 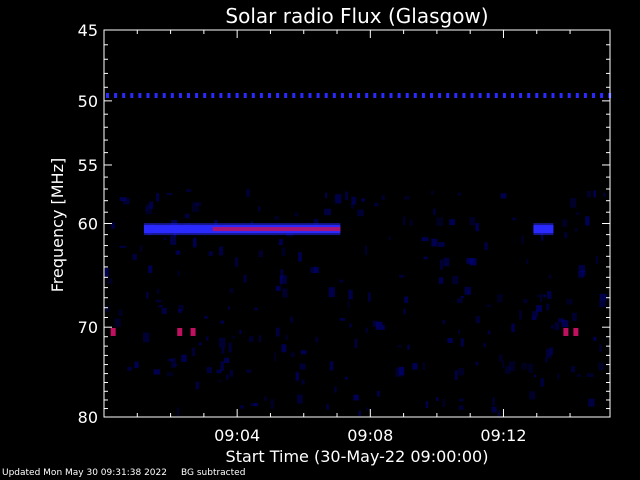 What do you see at coordinates (88, 417) in the screenshot?
I see `y-tick-label: 80` at bounding box center [88, 417].